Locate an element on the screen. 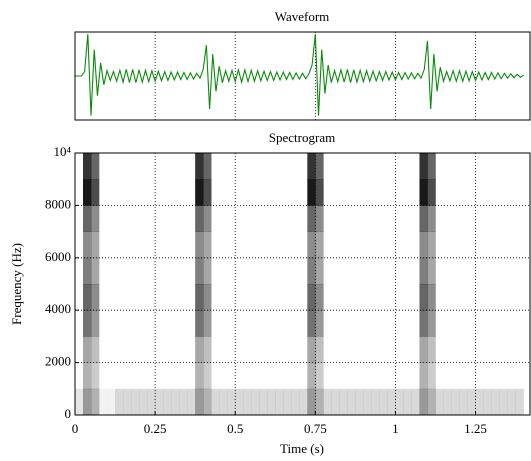  y-tick-label: 2000 is located at coordinates (58, 361).